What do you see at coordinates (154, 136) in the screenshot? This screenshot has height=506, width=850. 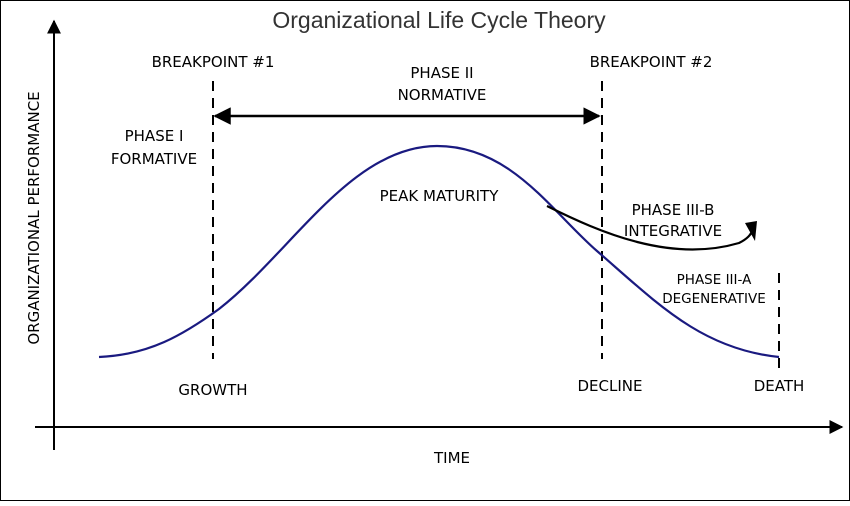 I see `phase-1-line1: PHASE I` at bounding box center [154, 136].